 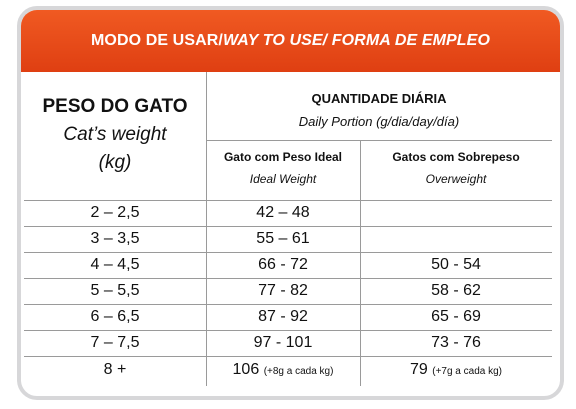 What do you see at coordinates (456, 157) in the screenshot?
I see `overweight-column-title: Gatos com Sobrepeso` at bounding box center [456, 157].